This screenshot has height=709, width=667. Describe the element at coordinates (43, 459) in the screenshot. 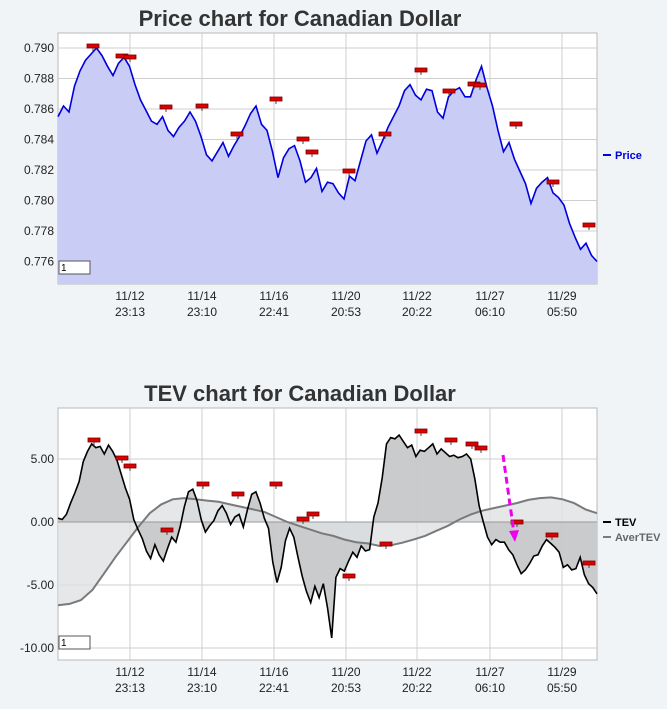

I see `tev-y-tick-label: 5.00` at that location.